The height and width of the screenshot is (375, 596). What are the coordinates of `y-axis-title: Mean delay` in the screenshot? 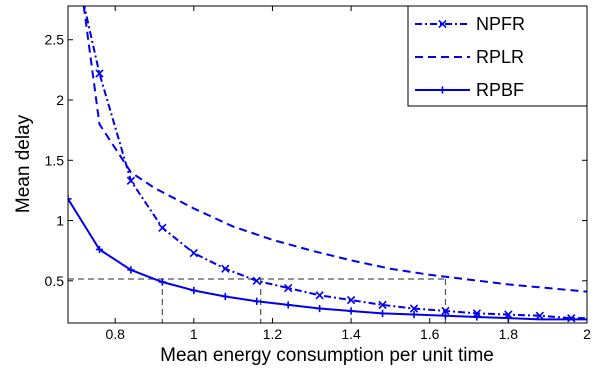 It's located at (23, 163).